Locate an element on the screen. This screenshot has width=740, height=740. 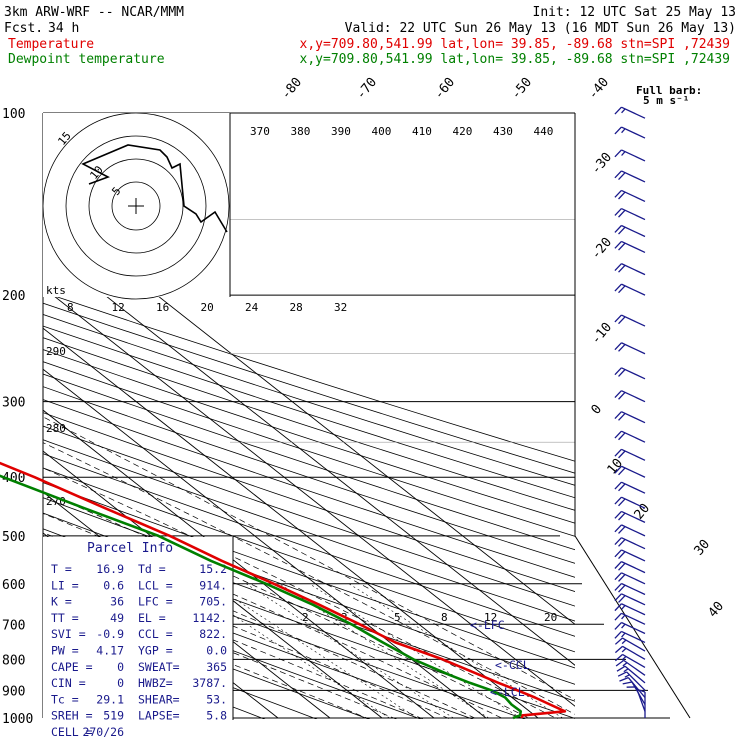
parcel-value-left: 4.17 is located at coordinates (110, 651).